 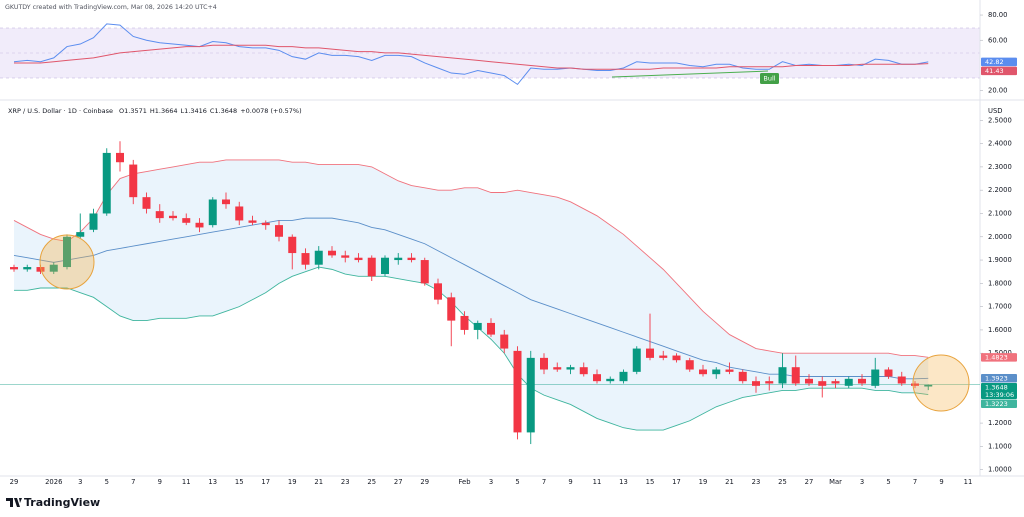 I want to click on x-tick-label: 17, so click(x=265, y=482).